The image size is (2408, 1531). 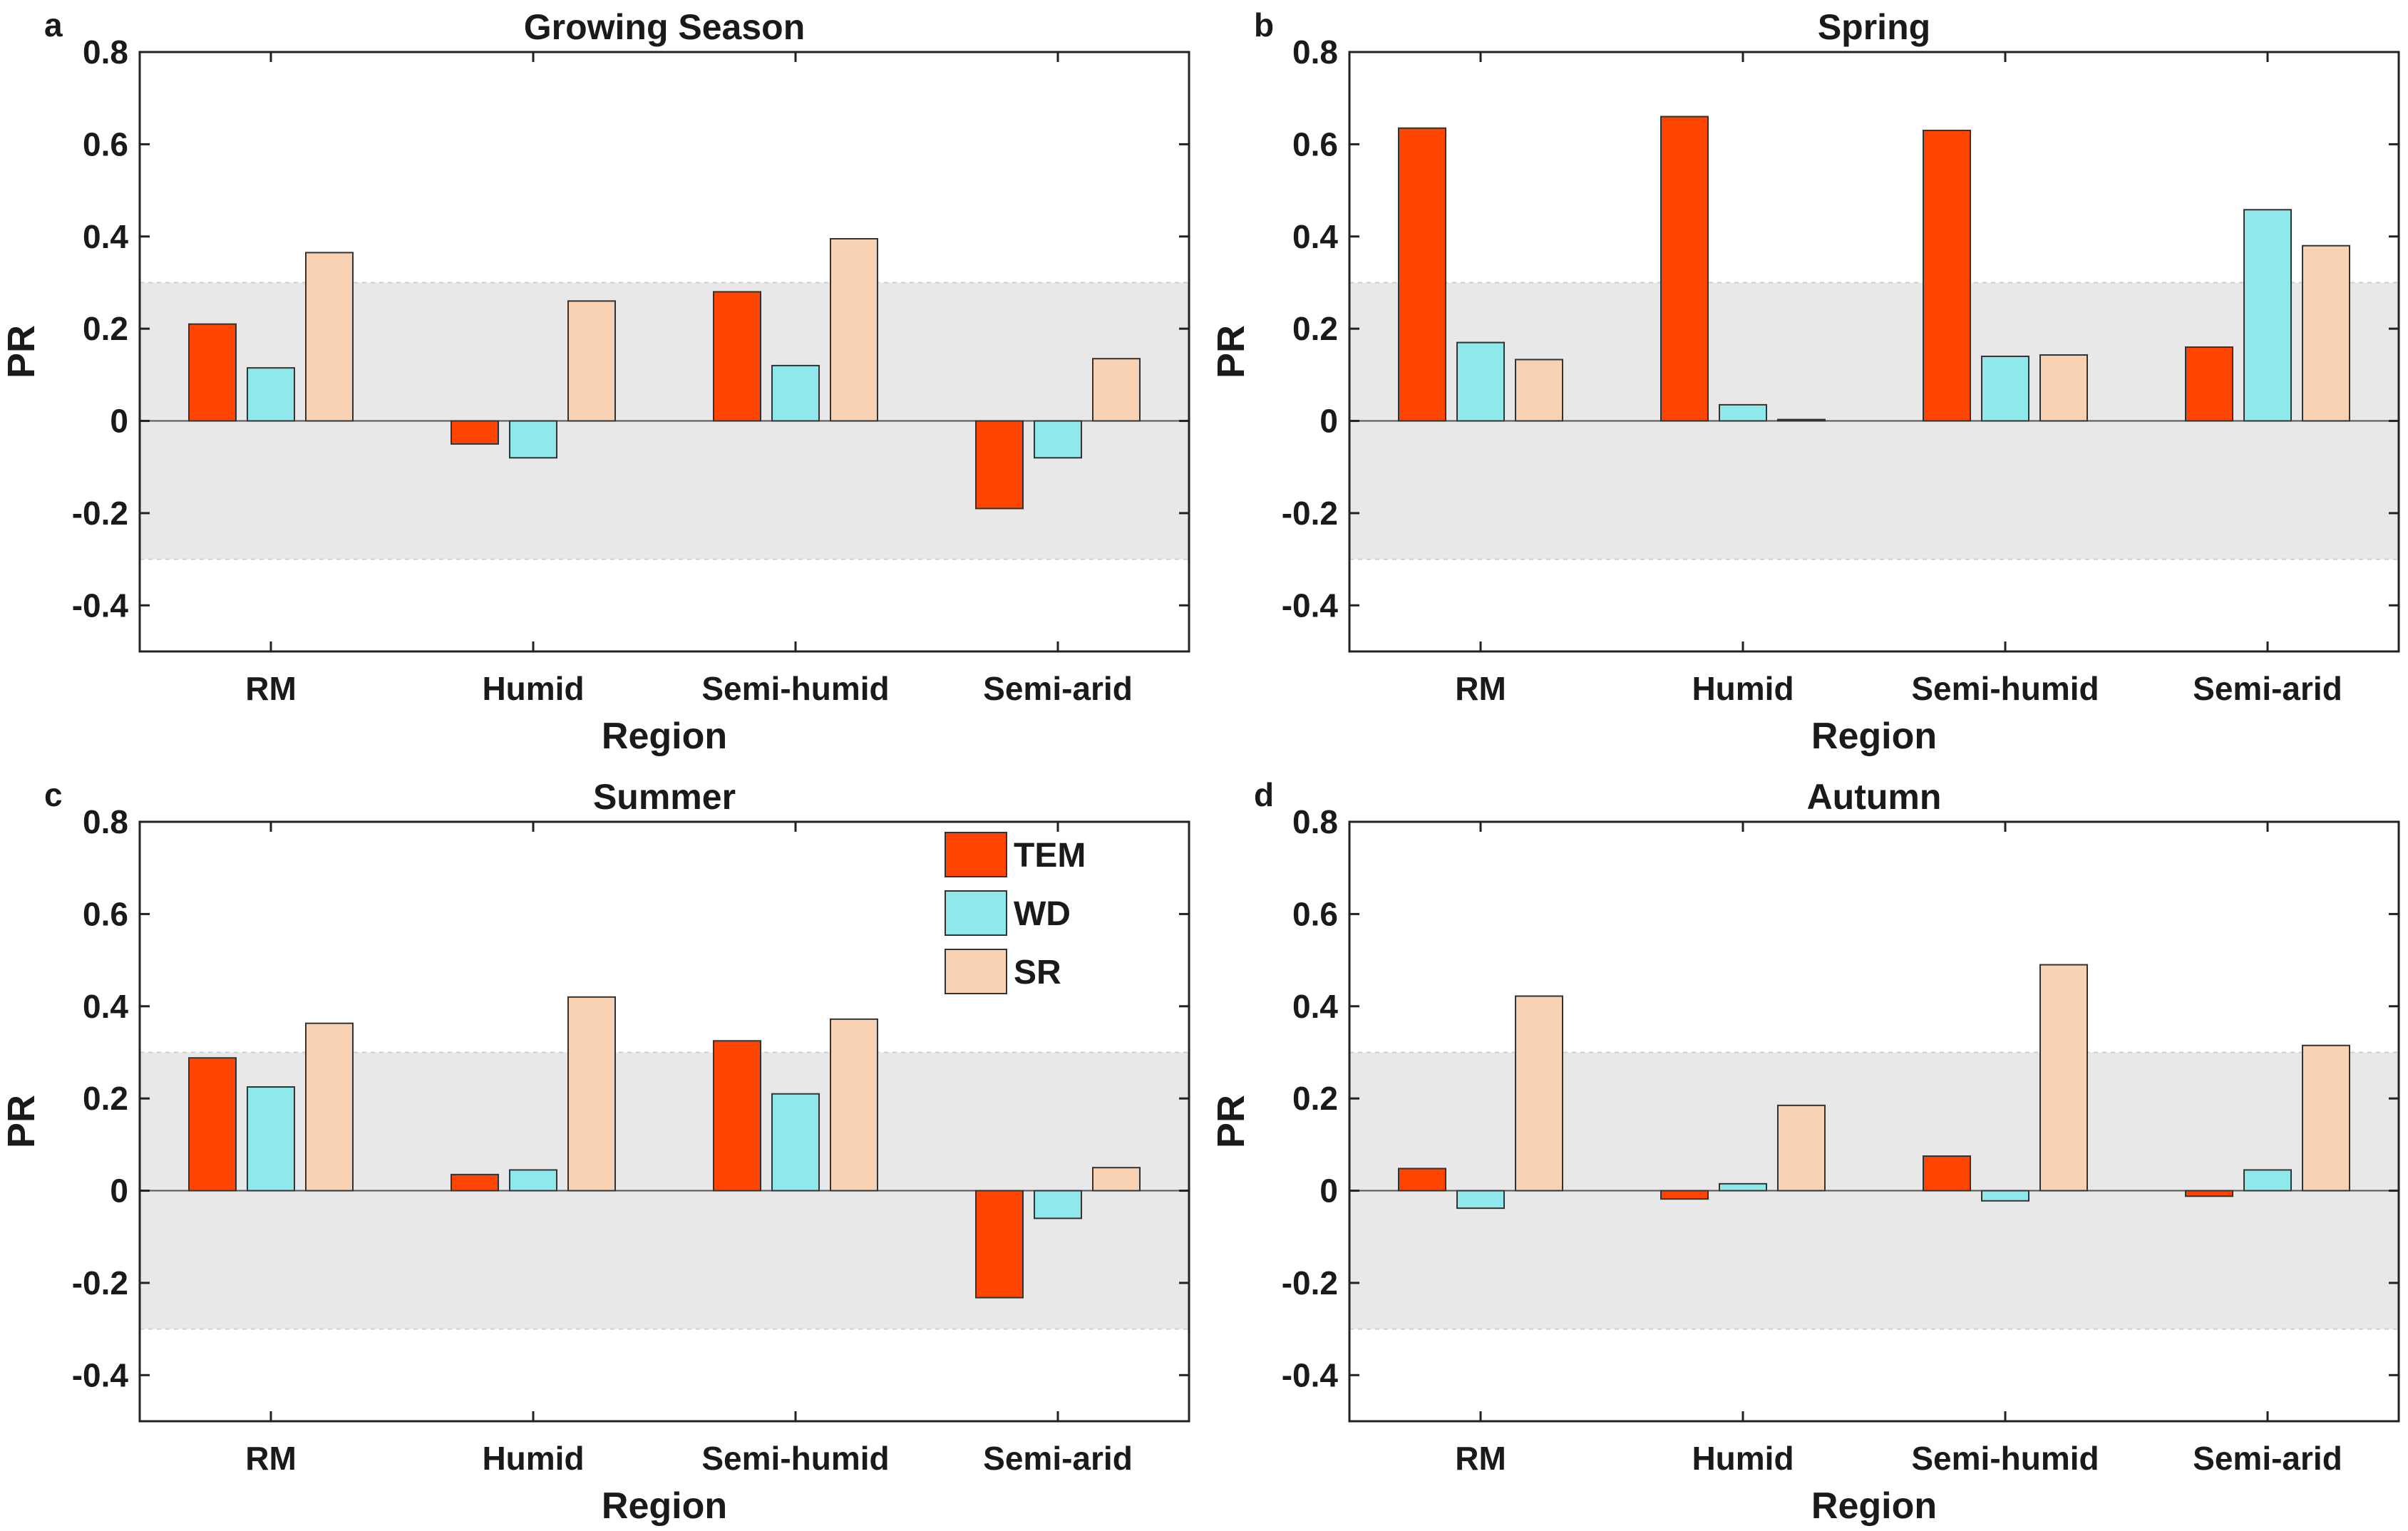 What do you see at coordinates (1874, 797) in the screenshot?
I see `chart-title: Autumn` at bounding box center [1874, 797].